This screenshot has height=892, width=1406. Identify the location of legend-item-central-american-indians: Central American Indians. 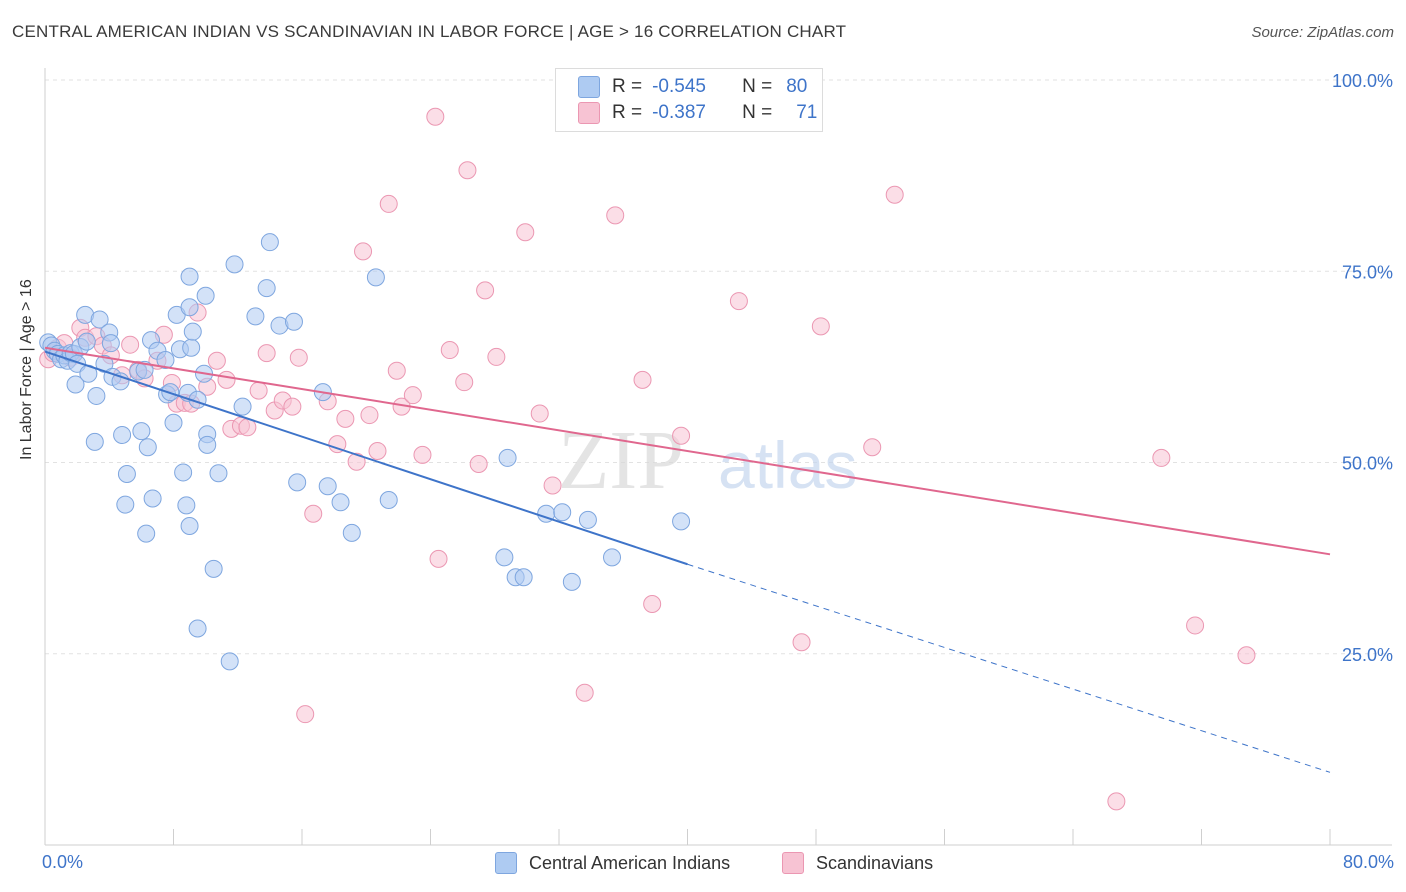
(612, 863).